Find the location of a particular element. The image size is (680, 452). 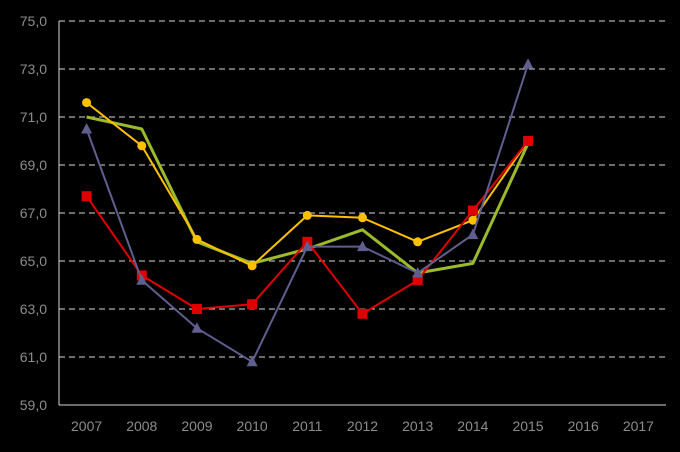

x-tick-label-2010: 2010 is located at coordinates (252, 426).